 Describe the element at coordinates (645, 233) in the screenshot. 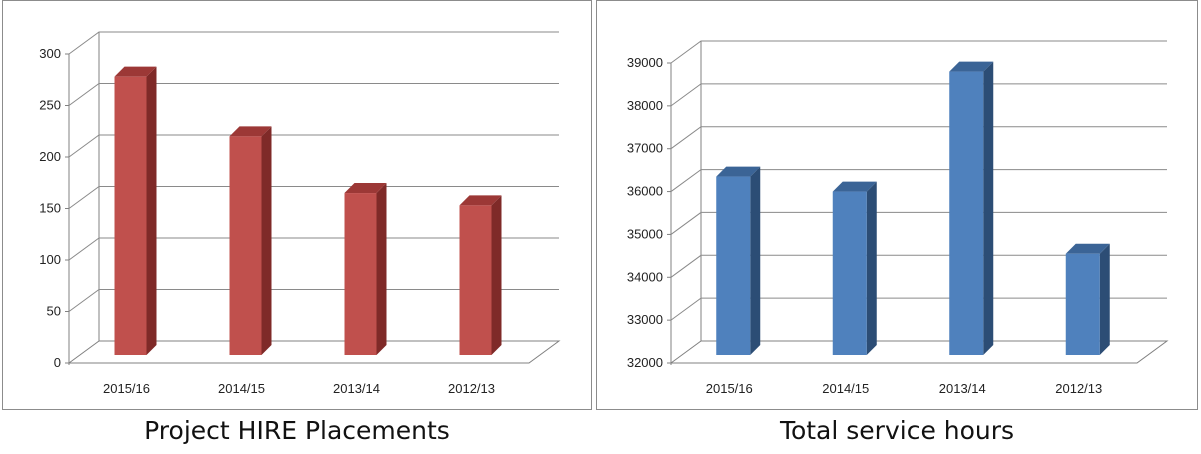

I see `y-tick-label: 35000` at that location.